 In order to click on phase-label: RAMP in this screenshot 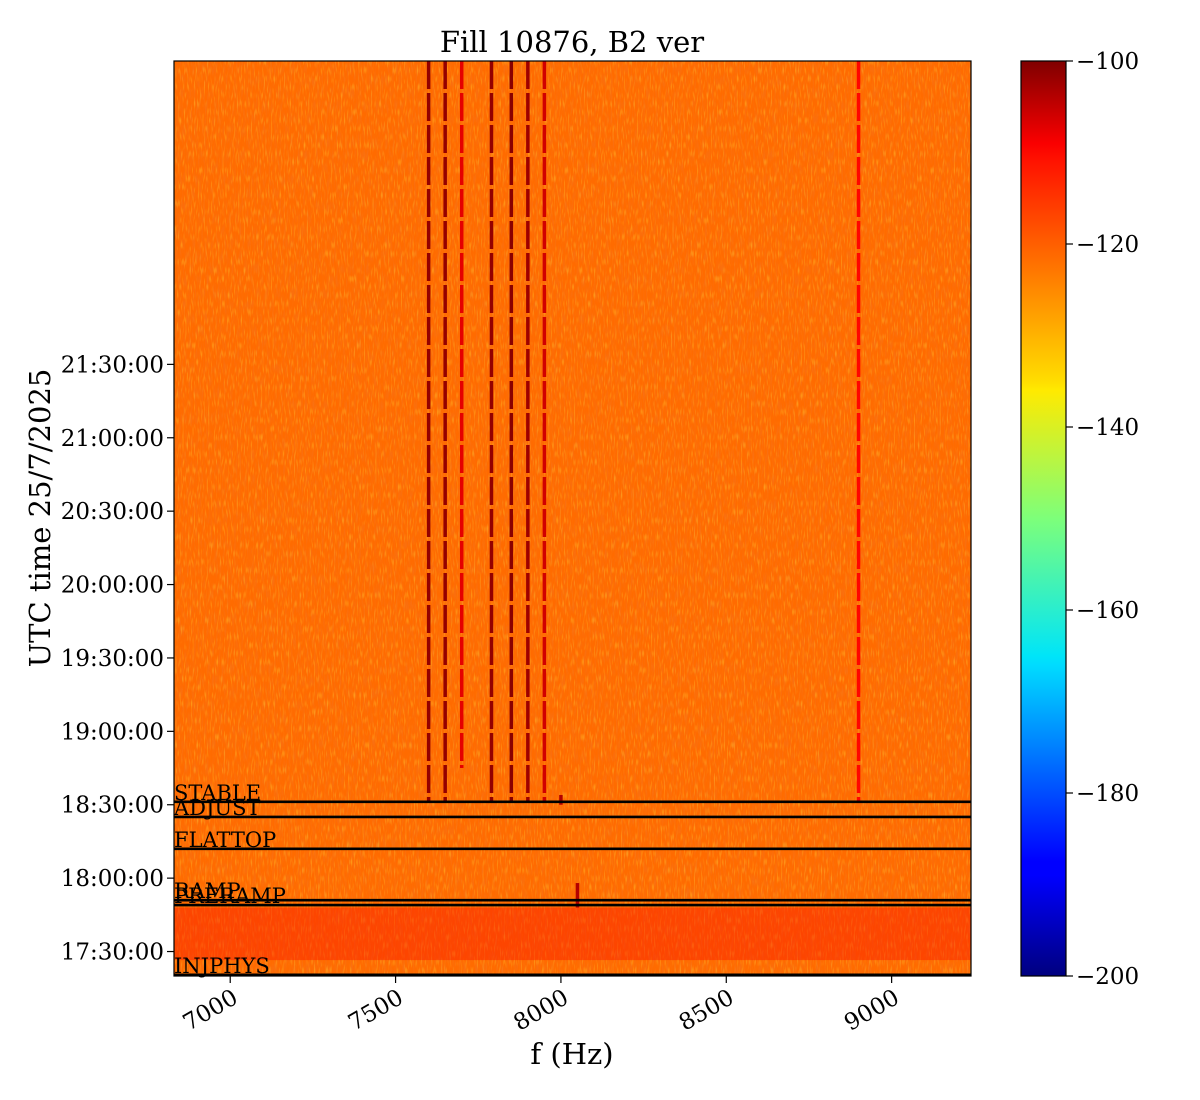, I will do `click(207, 891)`.